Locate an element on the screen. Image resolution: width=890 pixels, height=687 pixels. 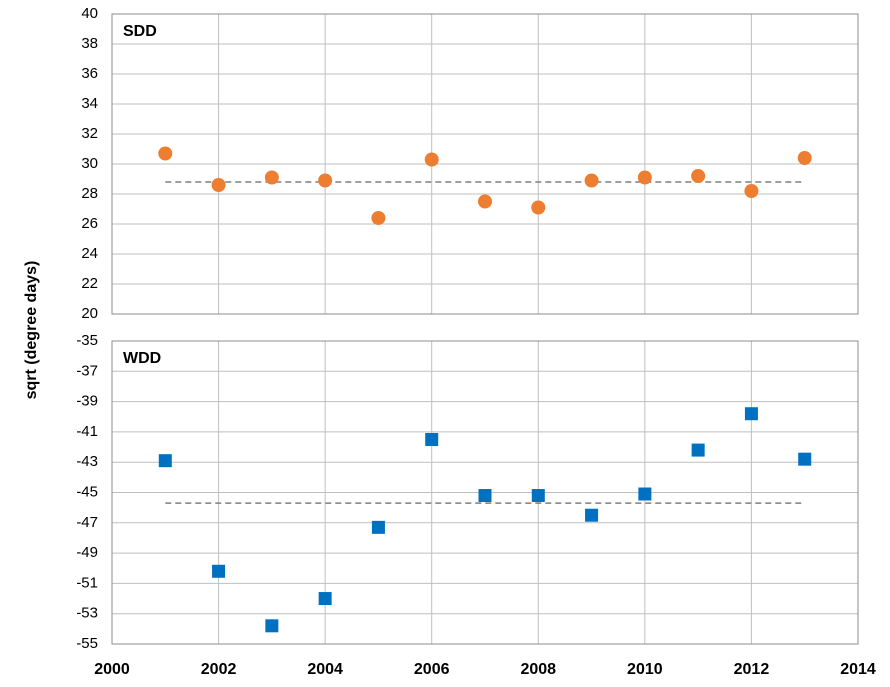
x-tick-label: 2014 is located at coordinates (858, 669).